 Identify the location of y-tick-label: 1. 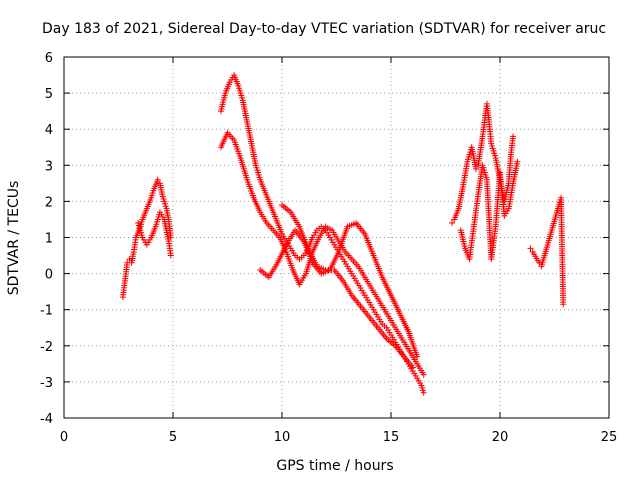
(49, 239).